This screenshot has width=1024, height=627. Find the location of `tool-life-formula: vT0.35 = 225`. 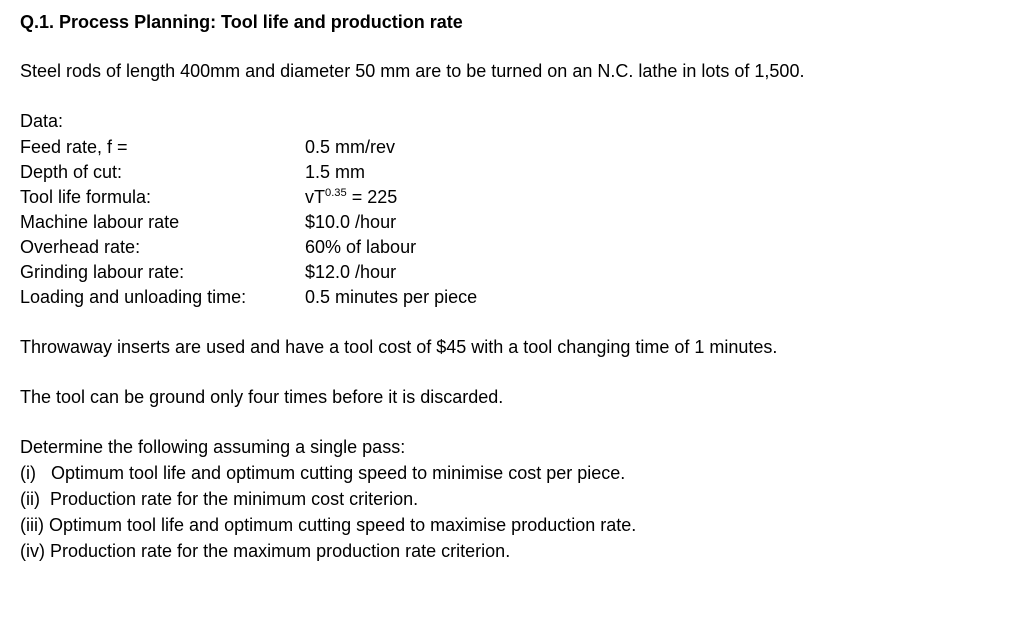

tool-life-formula: vT0.35 = 225 is located at coordinates (654, 197).